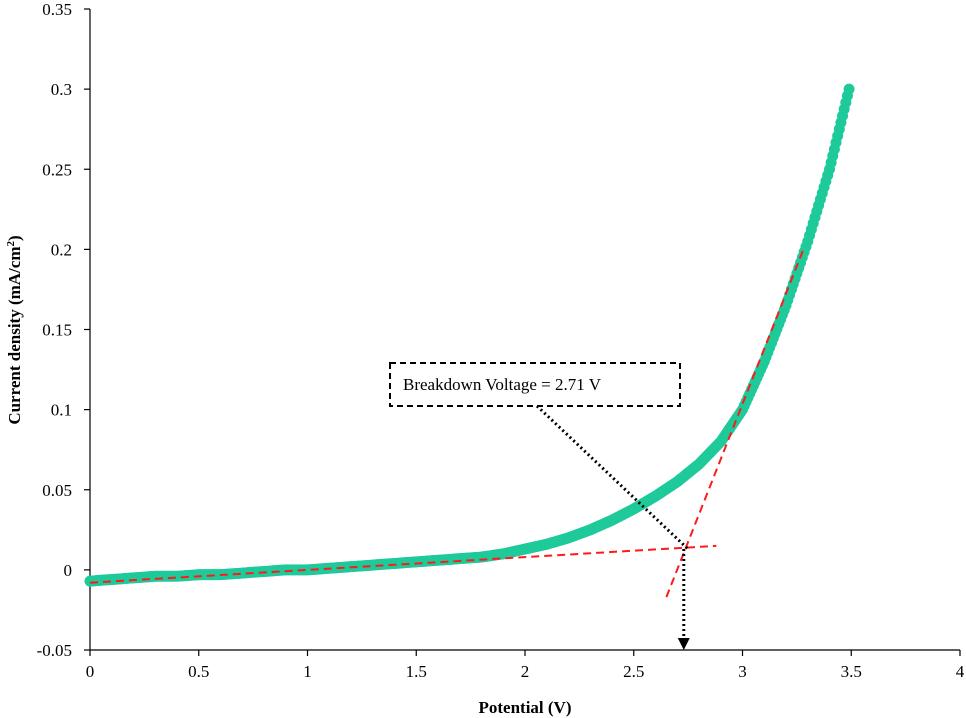 Image resolution: width=966 pixels, height=718 pixels. What do you see at coordinates (61, 249) in the screenshot?
I see `y-tick-label: 0.2` at bounding box center [61, 249].